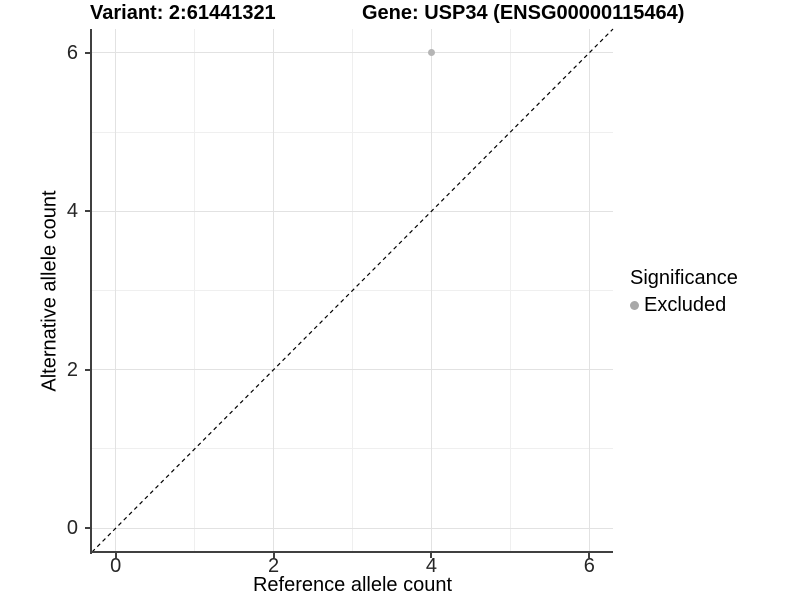  Describe the element at coordinates (351, 552) in the screenshot. I see `x-axis-line` at that location.